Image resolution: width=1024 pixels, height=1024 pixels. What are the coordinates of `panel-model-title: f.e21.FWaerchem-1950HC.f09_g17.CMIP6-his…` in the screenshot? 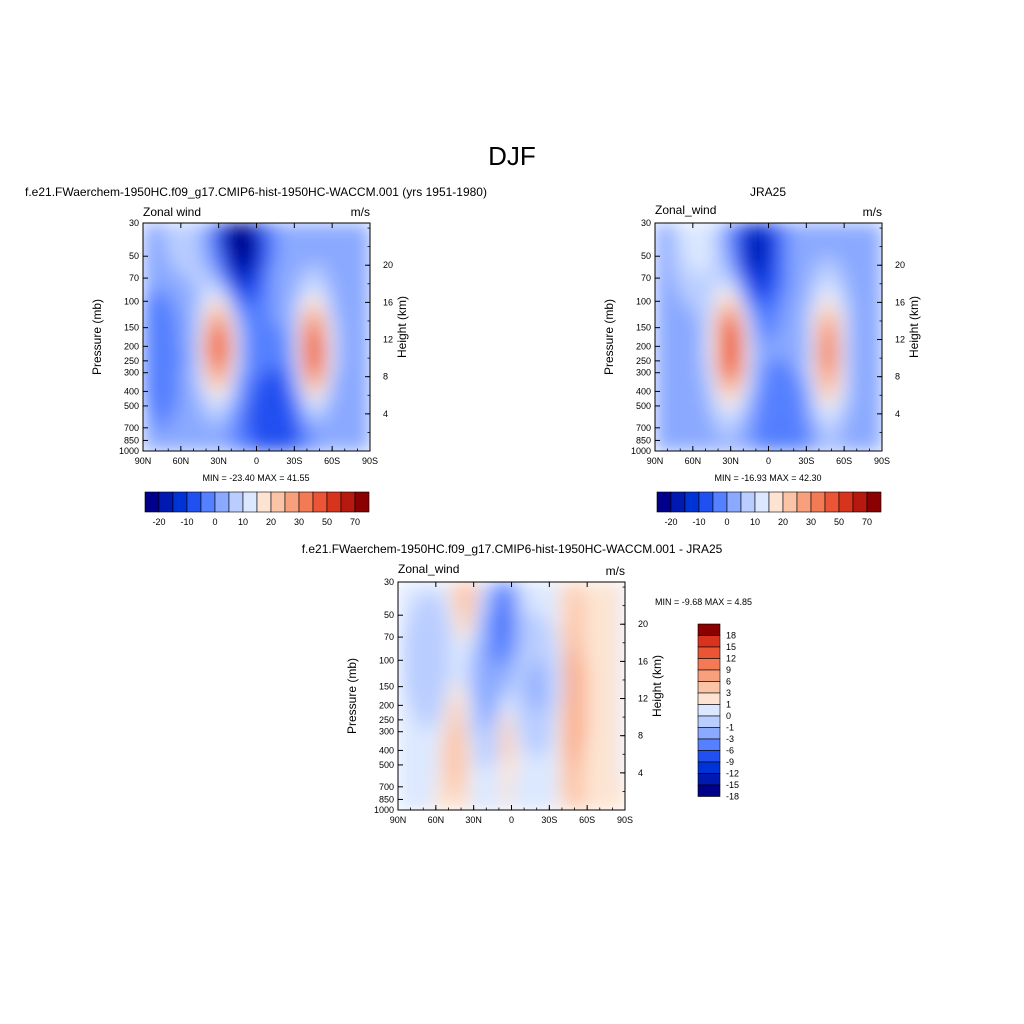 It's located at (256, 192).